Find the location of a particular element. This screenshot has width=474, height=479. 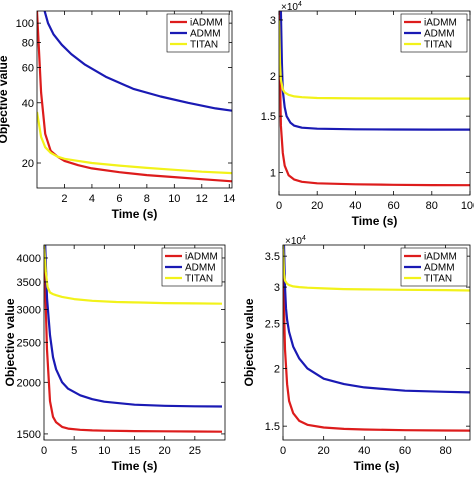

x-tick-label: 100 is located at coordinates (467, 206).